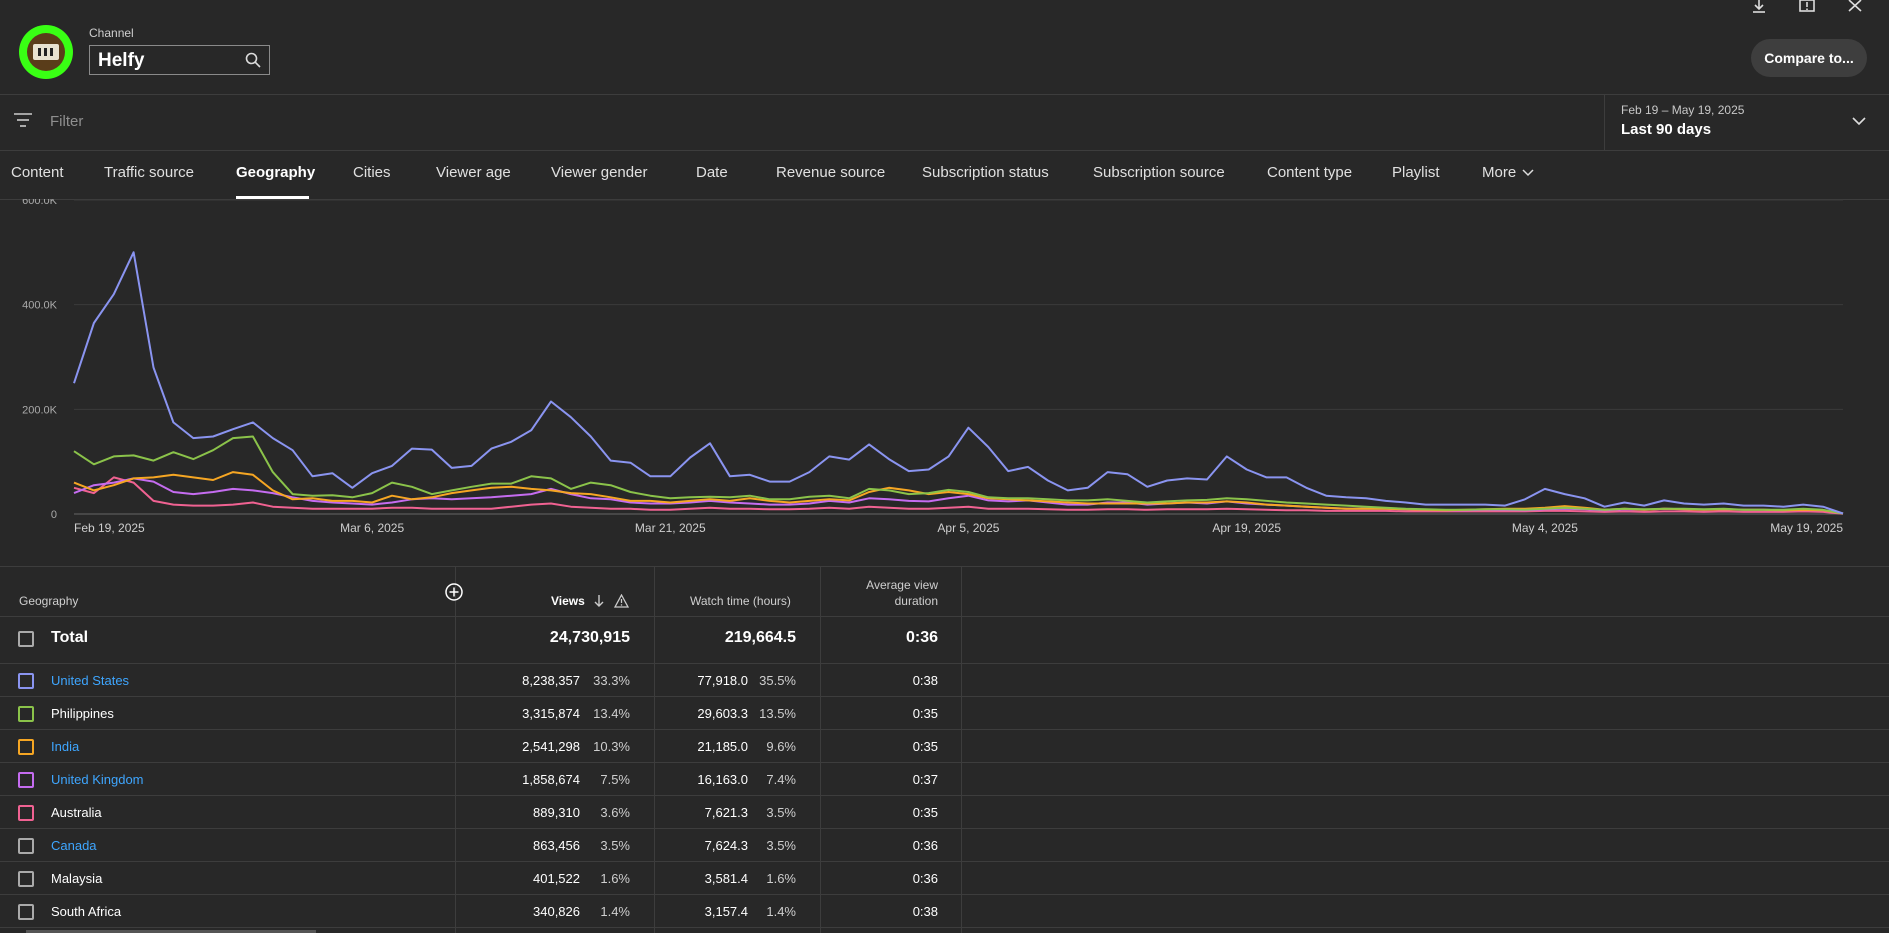  I want to click on channel-label: Channel, so click(111, 33).